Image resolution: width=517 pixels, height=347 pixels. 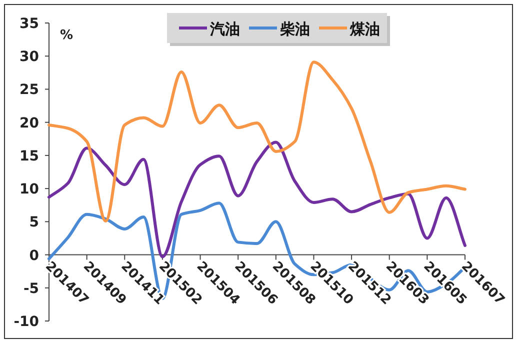 What do you see at coordinates (30, 57) in the screenshot?
I see `y-tick-label: 30` at bounding box center [30, 57].